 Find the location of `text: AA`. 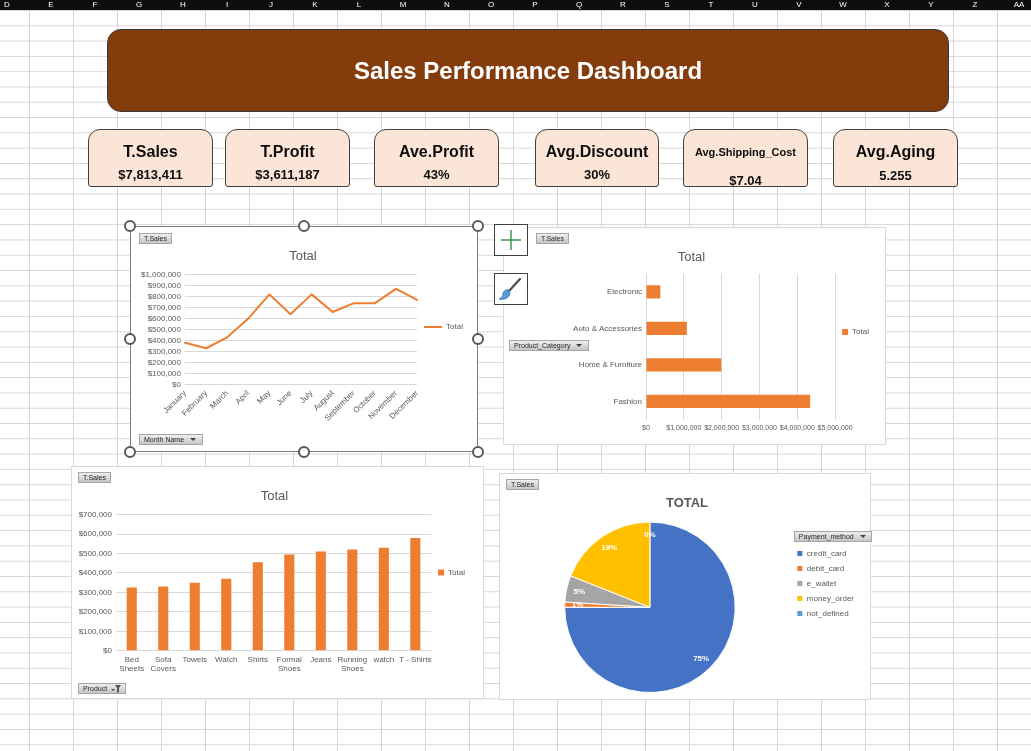

text: AA is located at coordinates (1019, 5).